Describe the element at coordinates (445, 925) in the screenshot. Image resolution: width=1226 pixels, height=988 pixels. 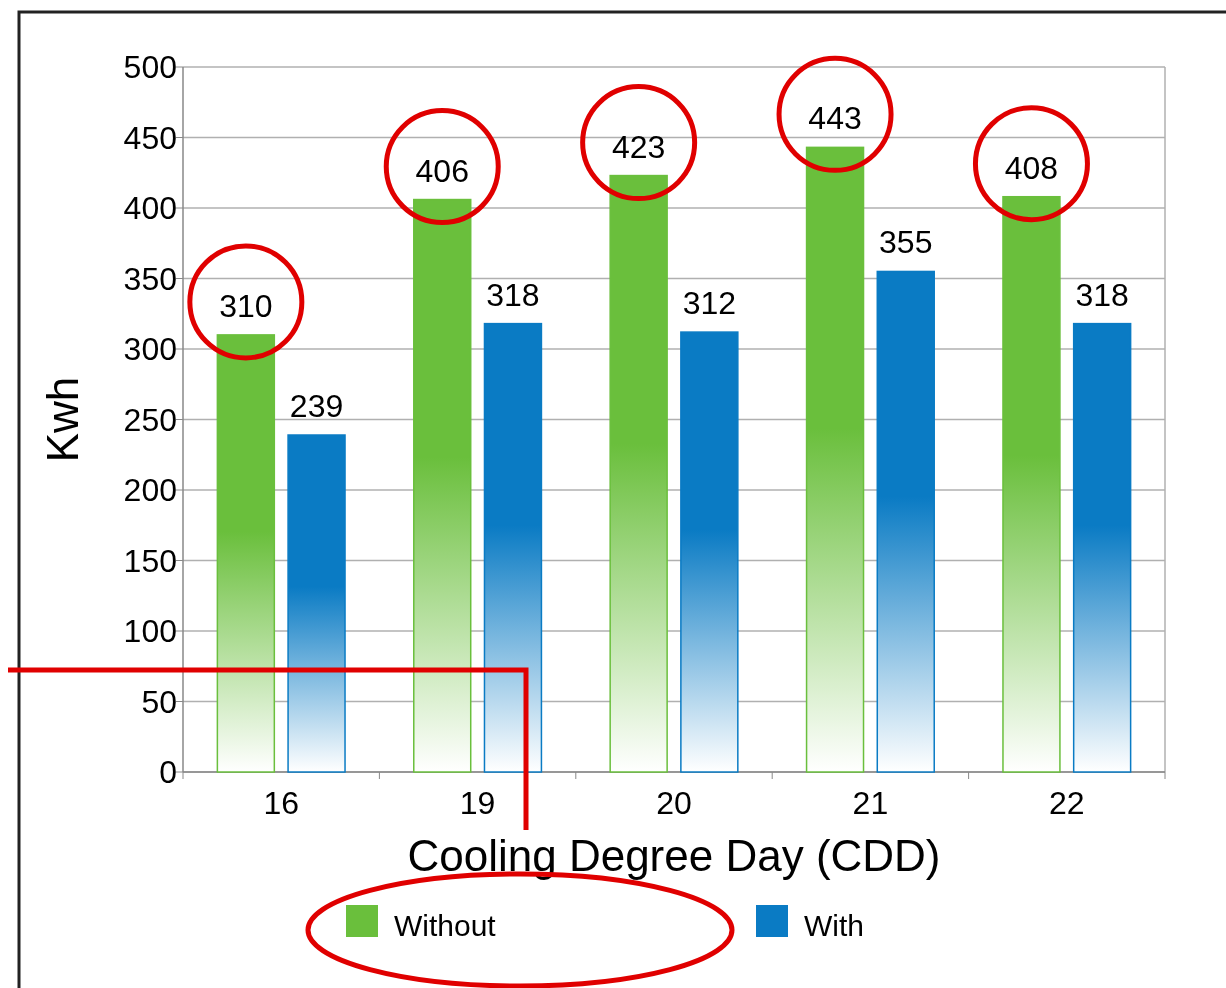
I see `legend-label: Without` at that location.